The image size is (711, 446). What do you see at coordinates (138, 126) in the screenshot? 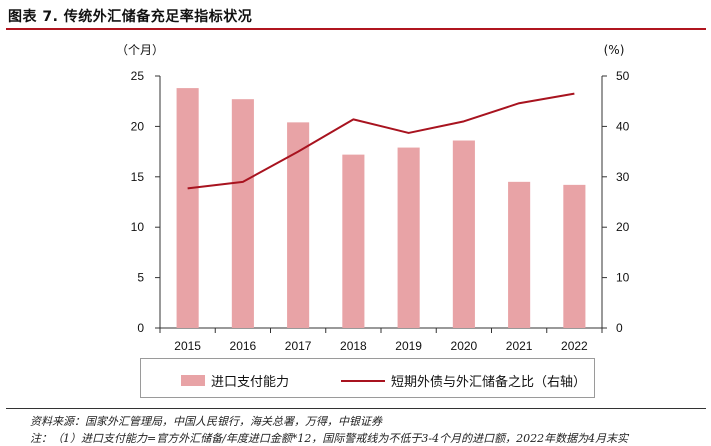
I see `y-left-tick-label: 20` at bounding box center [138, 126].